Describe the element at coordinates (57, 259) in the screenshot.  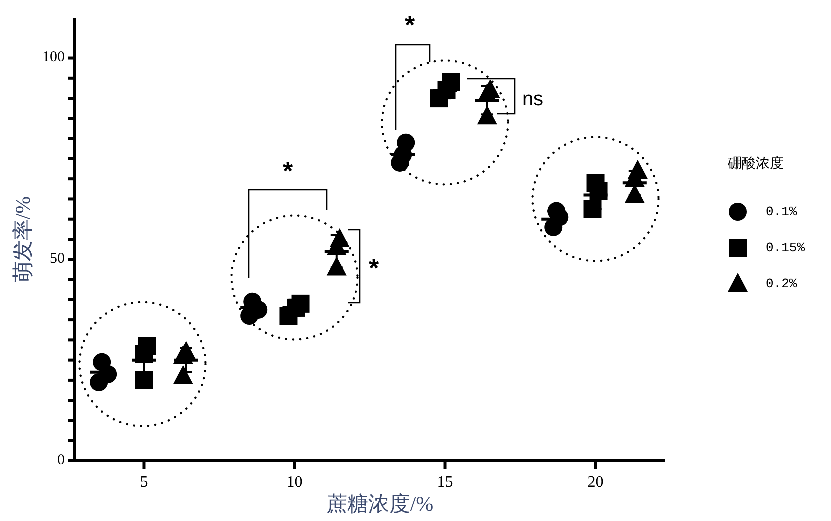
I see `y-tick-label: 50` at that location.